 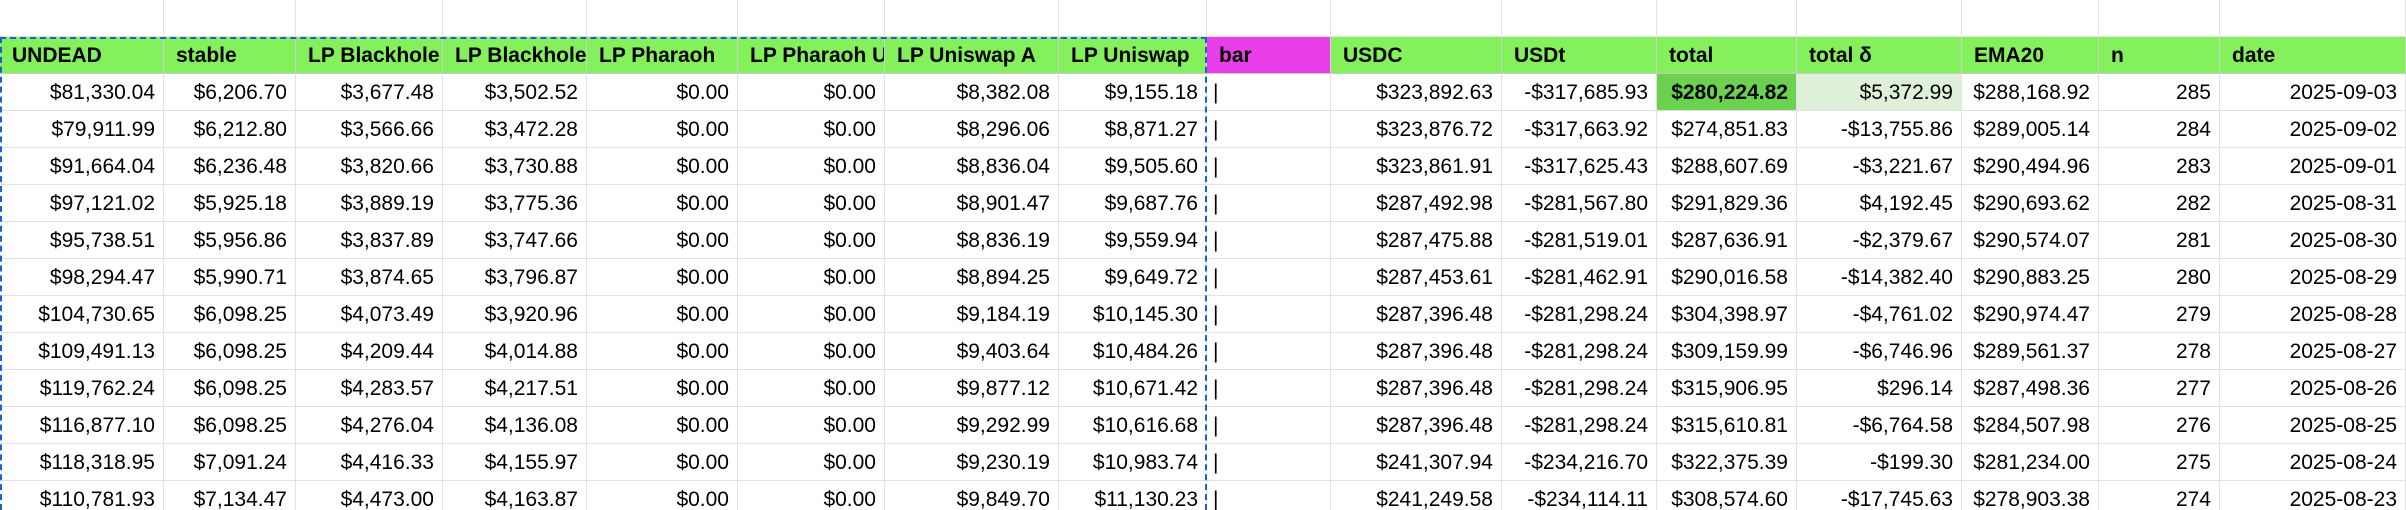 What do you see at coordinates (369, 314) in the screenshot?
I see `cell-lp-blackhole-a: $4,073.49` at bounding box center [369, 314].